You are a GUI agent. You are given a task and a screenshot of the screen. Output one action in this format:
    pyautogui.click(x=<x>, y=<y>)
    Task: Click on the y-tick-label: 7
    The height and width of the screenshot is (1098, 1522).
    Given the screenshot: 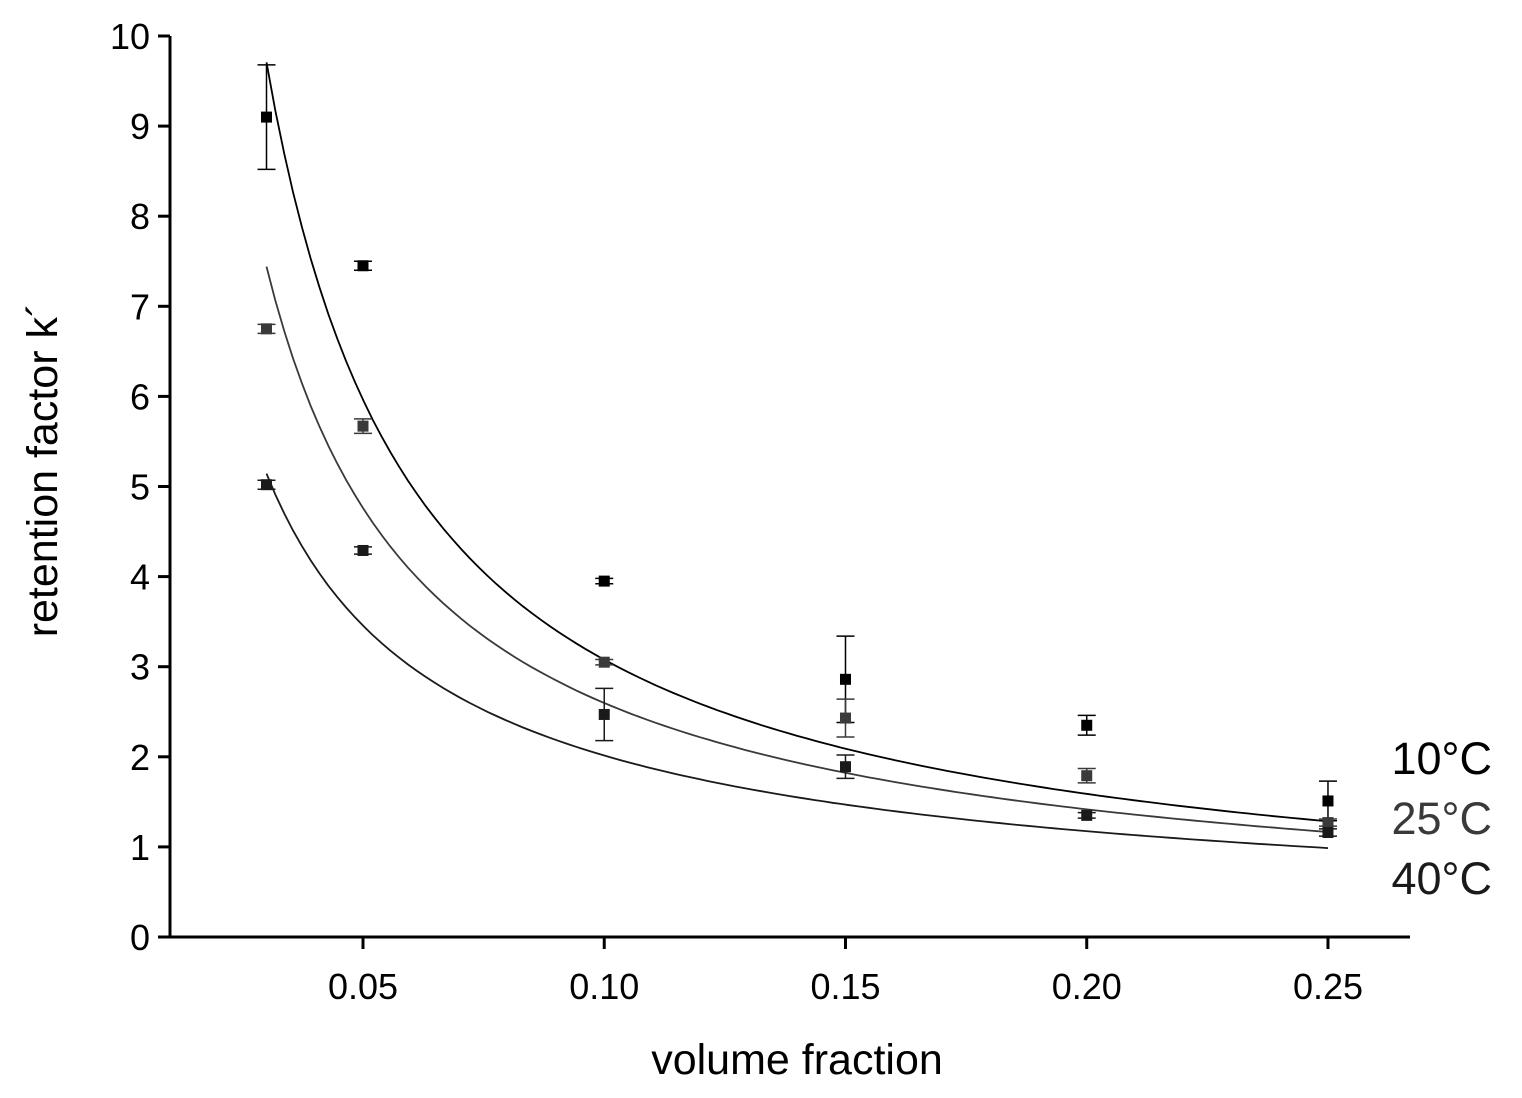 What is the action you would take?
    pyautogui.click(x=140, y=306)
    